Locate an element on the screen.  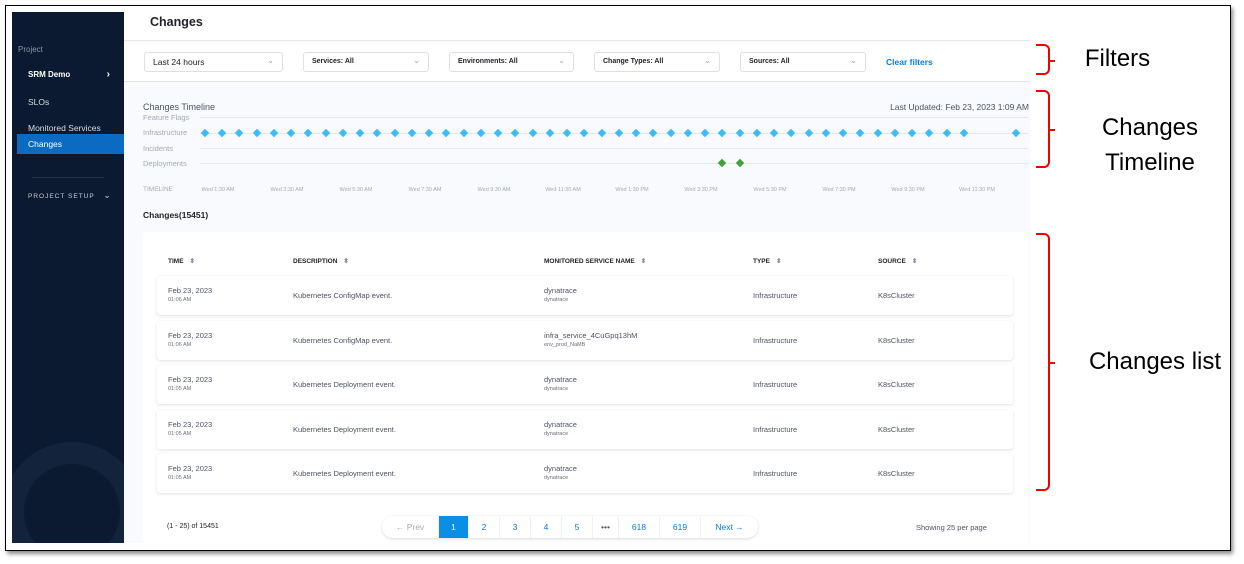
column-header-service: MONITORED SERVICE NAME ⬍ is located at coordinates (595, 261).